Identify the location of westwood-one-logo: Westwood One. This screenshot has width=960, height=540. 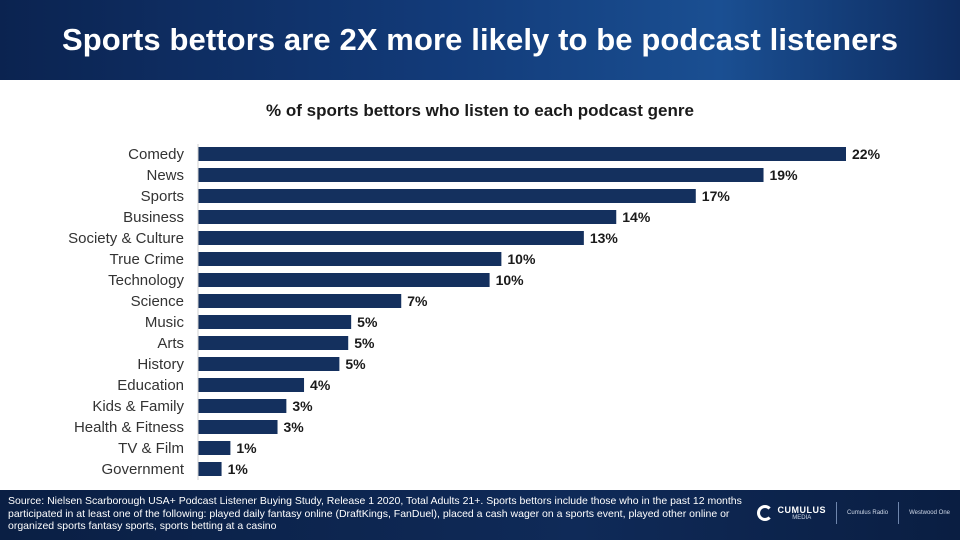
(929, 512).